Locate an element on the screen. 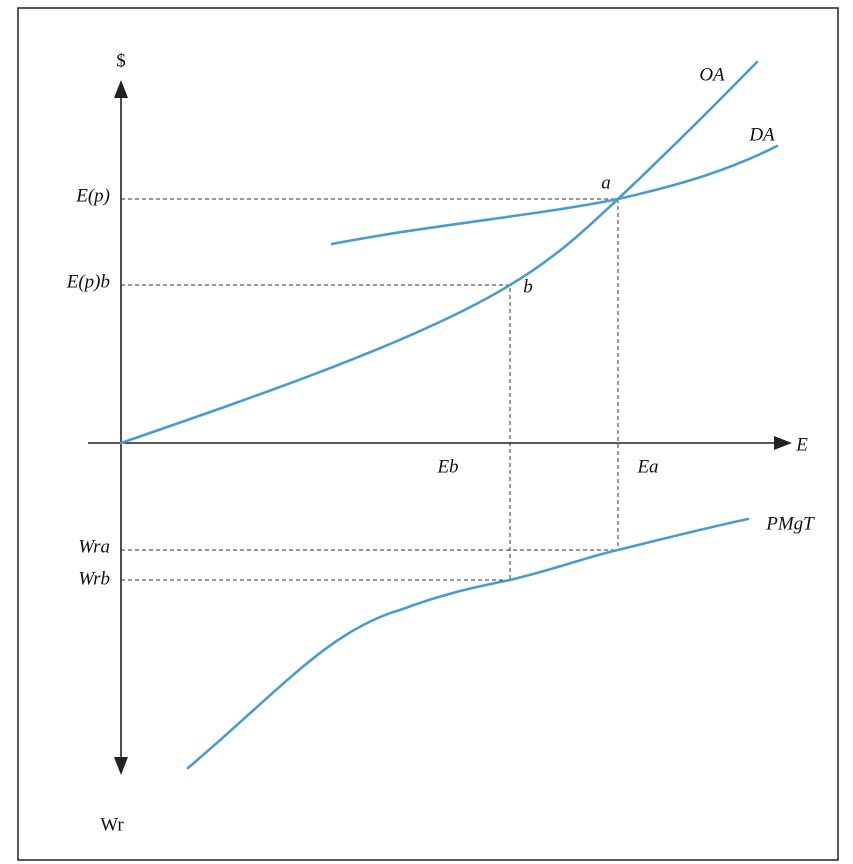  arrow-down is located at coordinates (121, 766).